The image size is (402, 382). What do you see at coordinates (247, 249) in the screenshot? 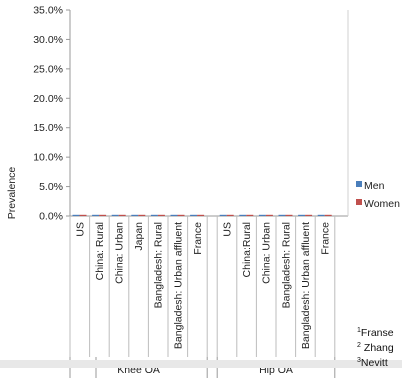
I see `category-label: China:Rural` at bounding box center [247, 249].